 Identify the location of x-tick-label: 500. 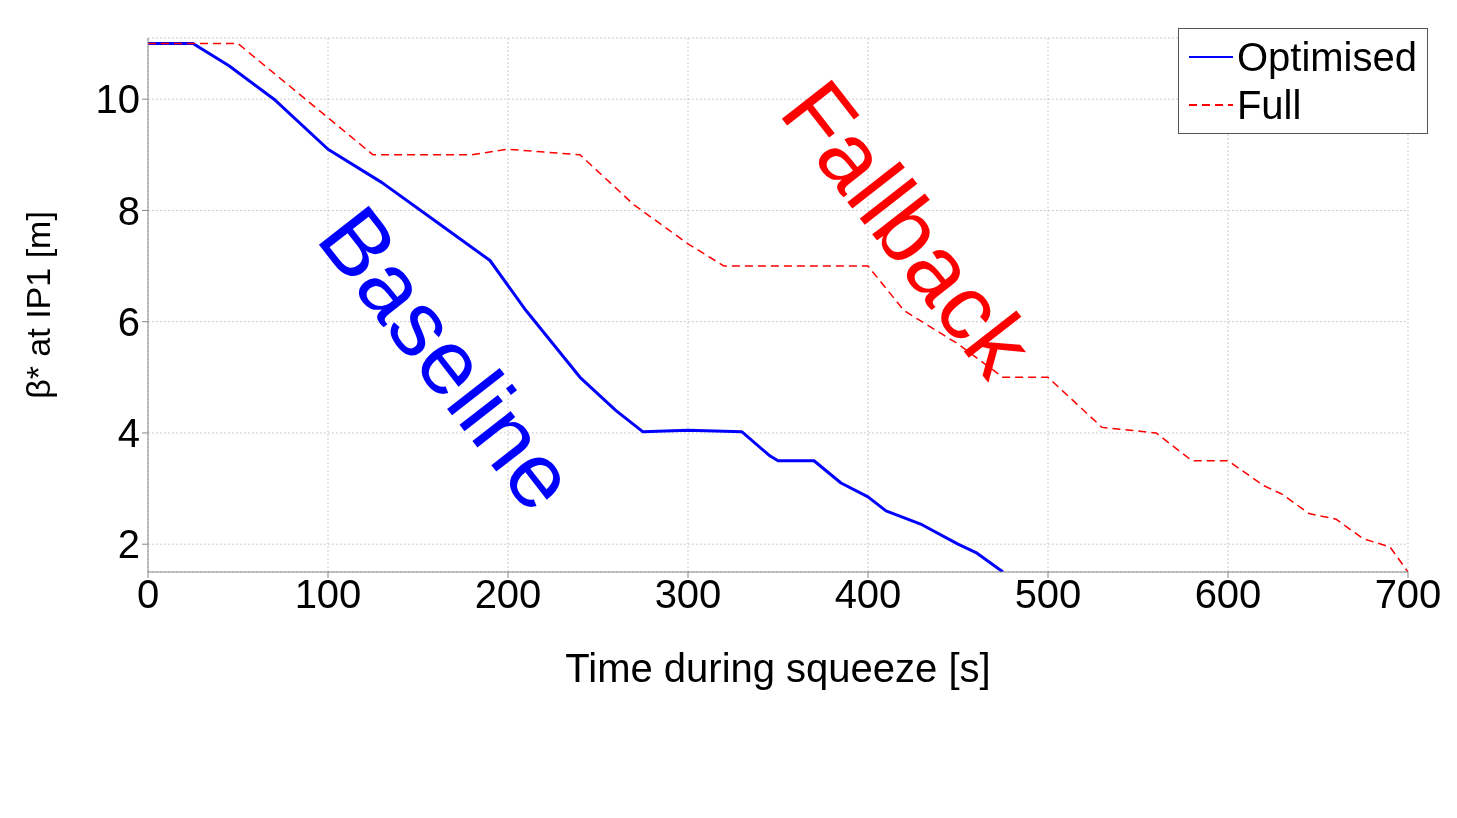
(1048, 594).